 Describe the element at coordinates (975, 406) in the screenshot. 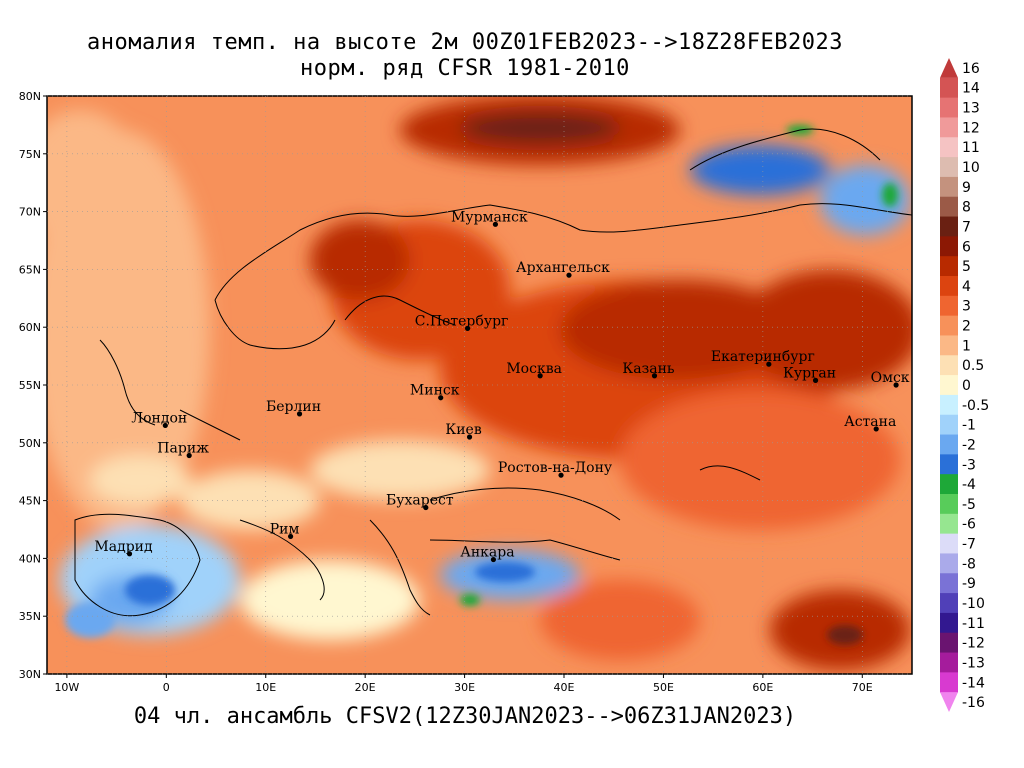

I see `colorbar-label: -0.5` at that location.